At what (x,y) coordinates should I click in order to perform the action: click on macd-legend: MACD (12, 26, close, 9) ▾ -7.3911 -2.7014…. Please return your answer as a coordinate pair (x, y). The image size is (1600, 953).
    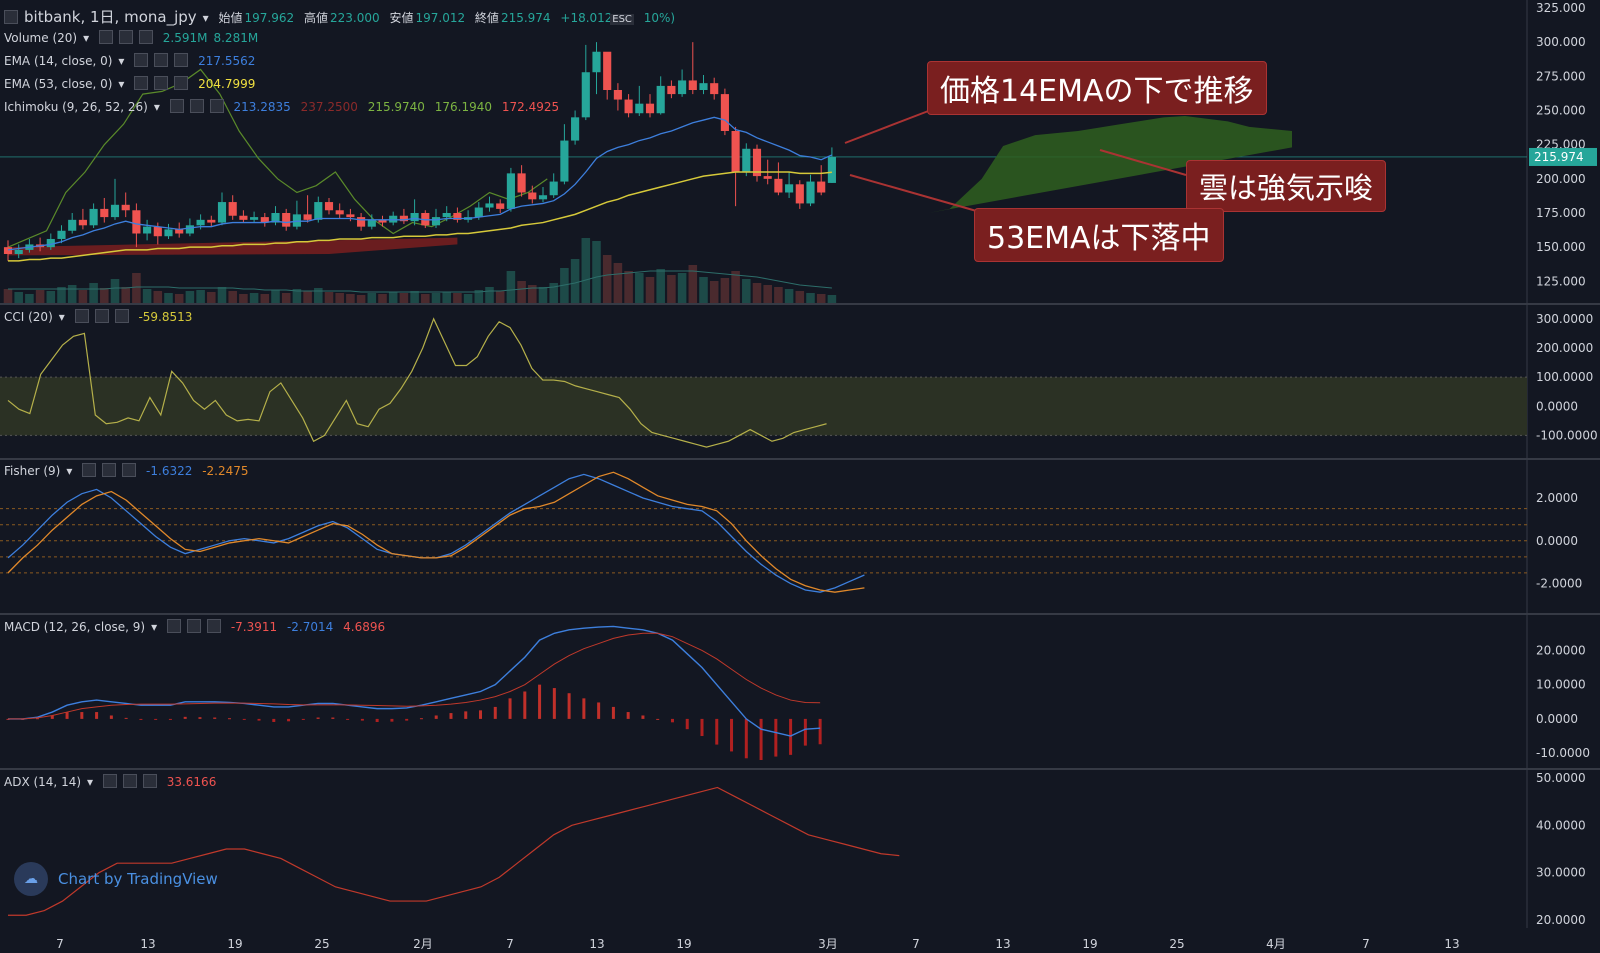
    Looking at the image, I should click on (197, 626).